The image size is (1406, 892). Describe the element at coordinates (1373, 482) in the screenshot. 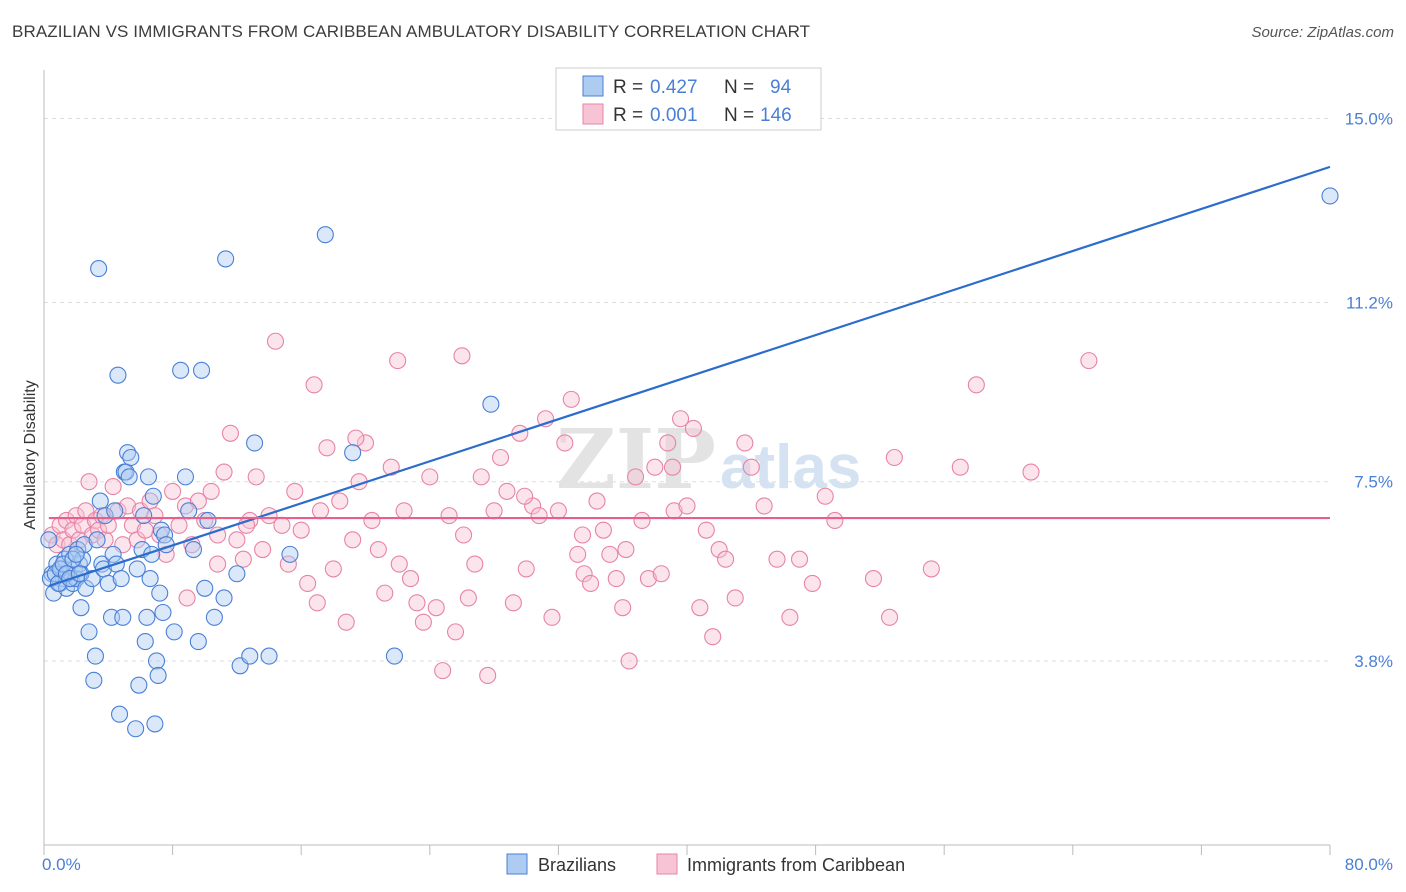

I see `y-tick-label-1: 7.5%` at that location.